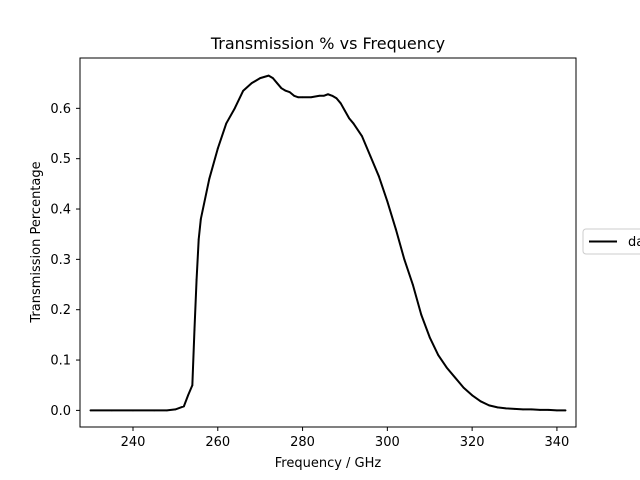  What do you see at coordinates (472, 442) in the screenshot?
I see `x-tick-label-320: 320` at bounding box center [472, 442].